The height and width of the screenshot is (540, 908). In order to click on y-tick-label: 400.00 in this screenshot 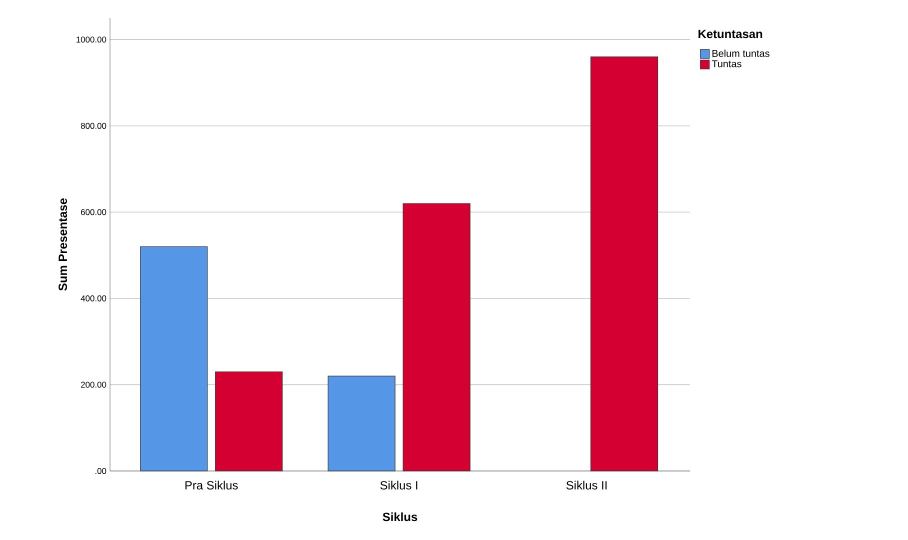, I will do `click(93, 298)`.